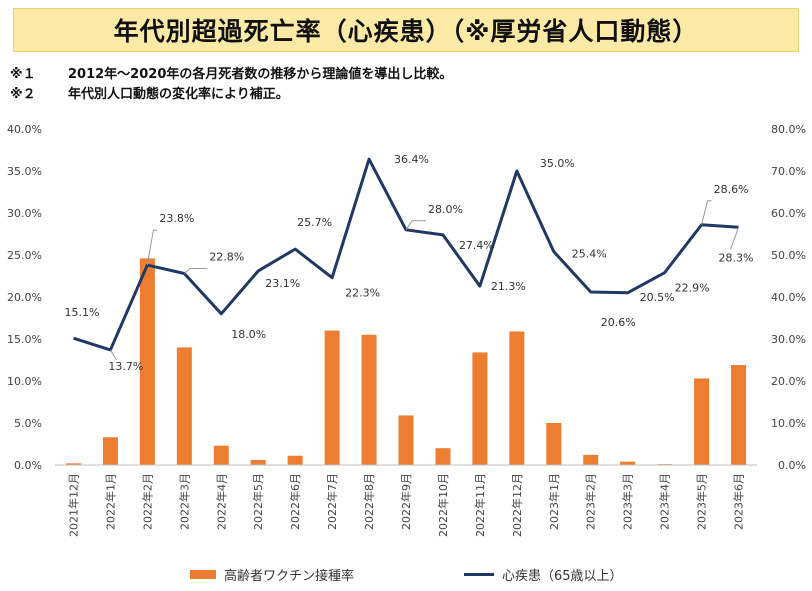 This screenshot has height=591, width=812. I want to click on data-label: 23.8%, so click(176, 218).